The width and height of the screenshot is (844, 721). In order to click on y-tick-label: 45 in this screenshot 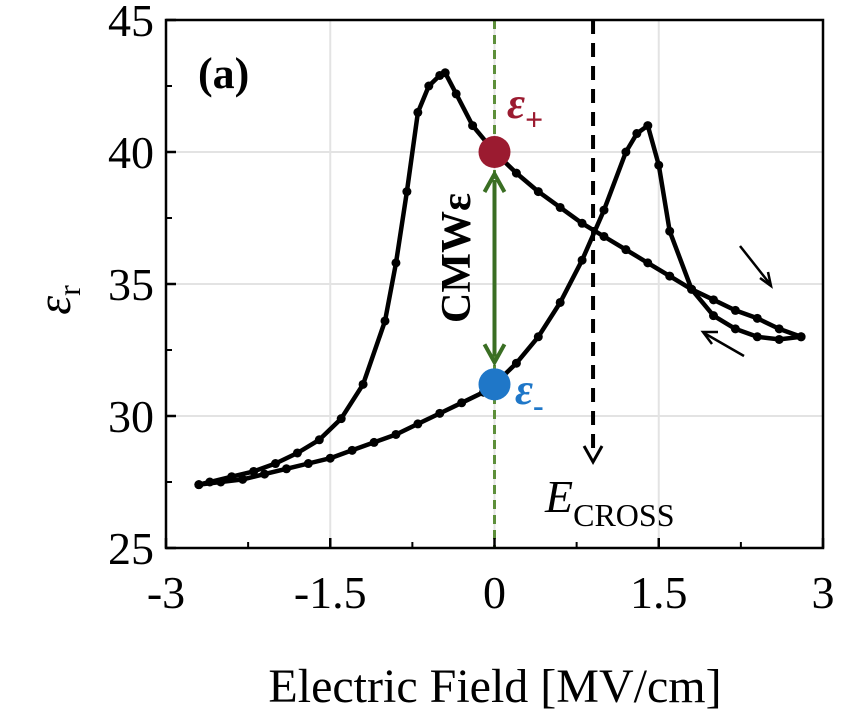, I will do `click(131, 23)`.